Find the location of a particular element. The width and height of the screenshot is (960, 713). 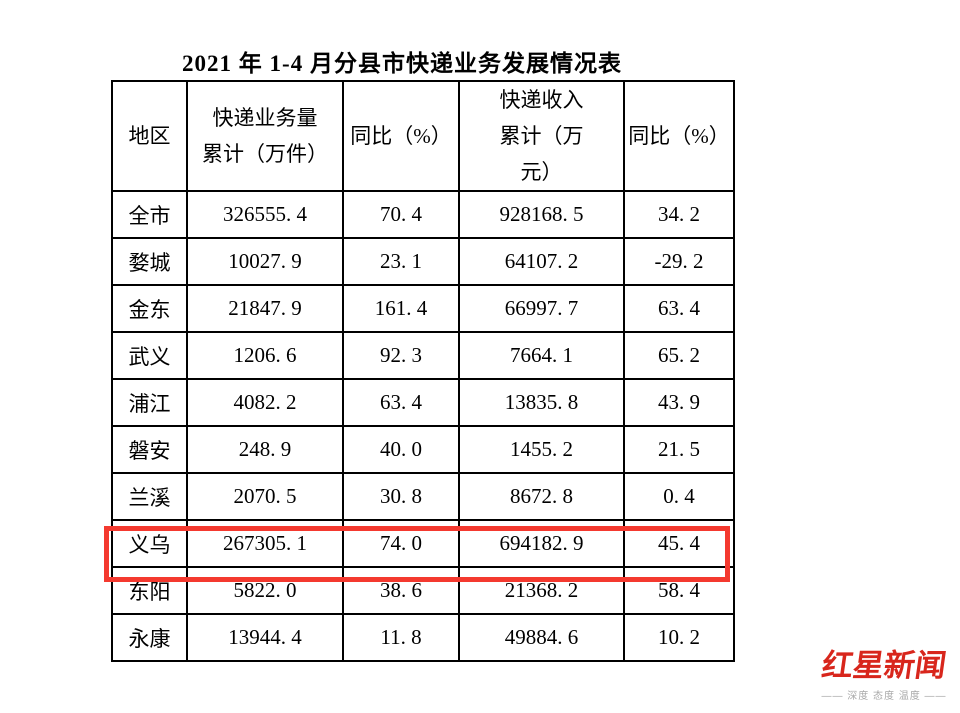

cell-region: 东阳 is located at coordinates (149, 590).